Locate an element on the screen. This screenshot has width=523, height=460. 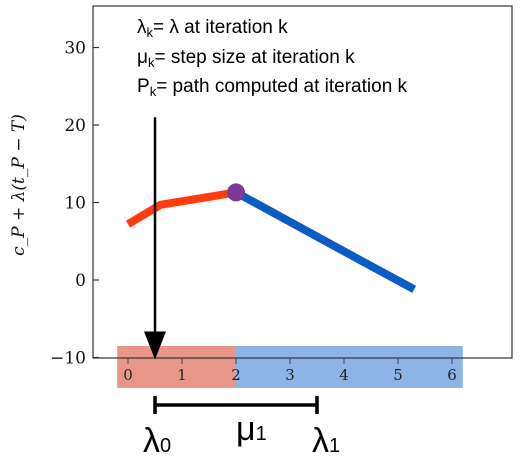
x-tick-label-2: 2 is located at coordinates (236, 375).